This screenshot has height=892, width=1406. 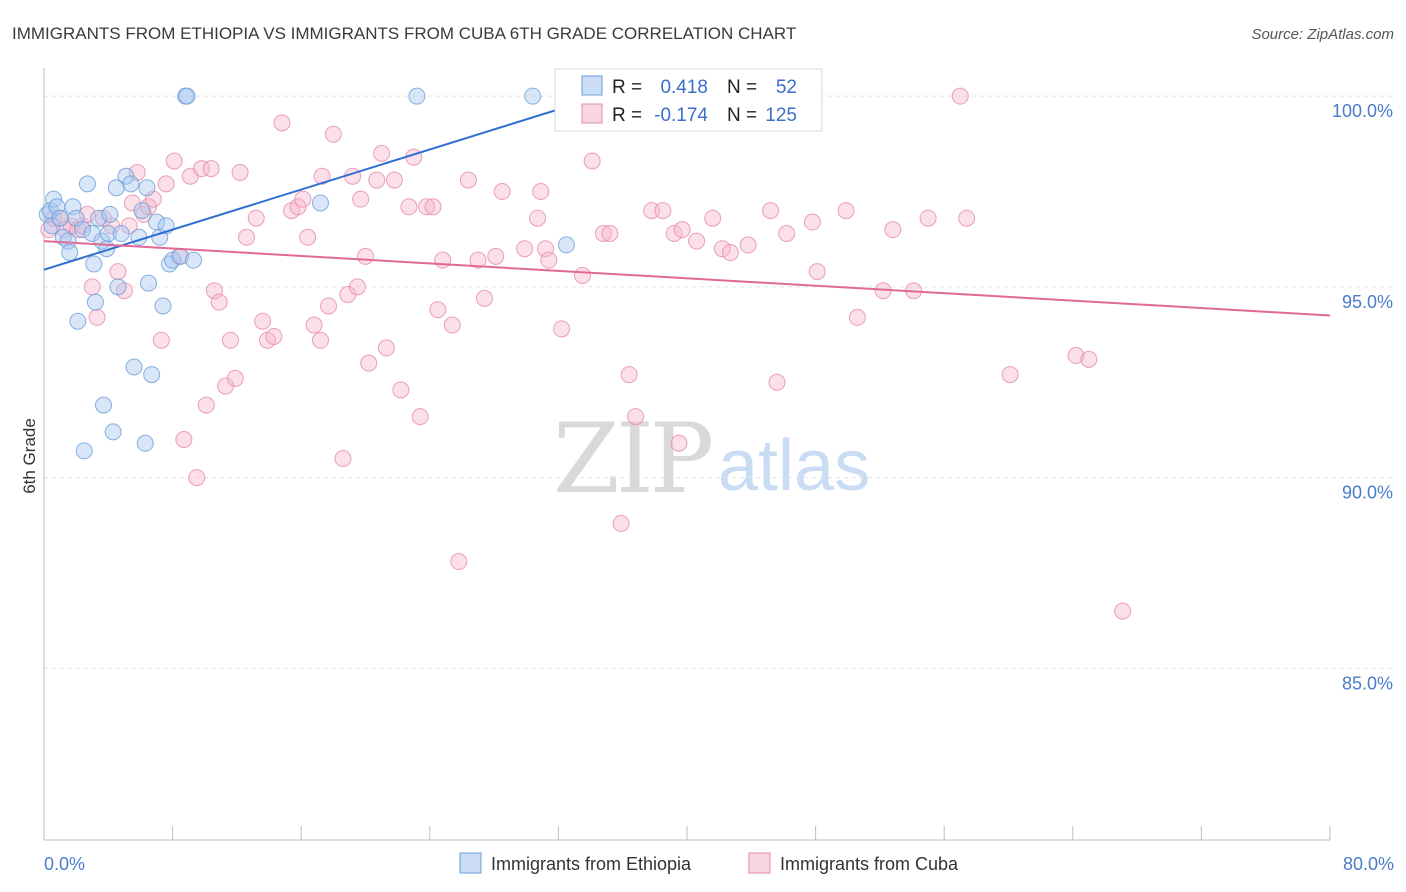 I want to click on watermark: ZIP atlas, so click(x=711, y=459).